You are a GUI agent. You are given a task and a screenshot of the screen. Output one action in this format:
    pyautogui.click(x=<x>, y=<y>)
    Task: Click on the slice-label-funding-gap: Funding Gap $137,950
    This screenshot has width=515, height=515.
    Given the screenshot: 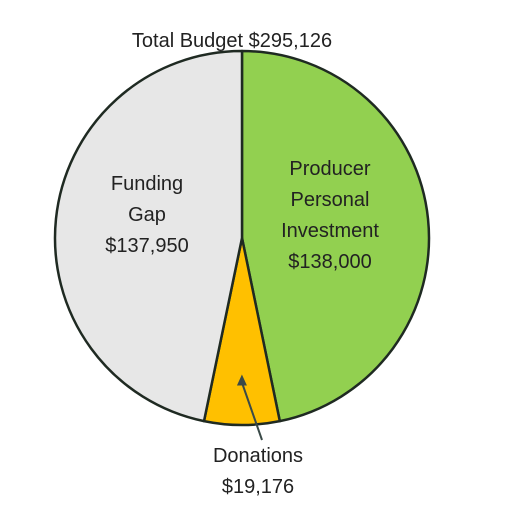 What is the action you would take?
    pyautogui.click(x=146, y=215)
    